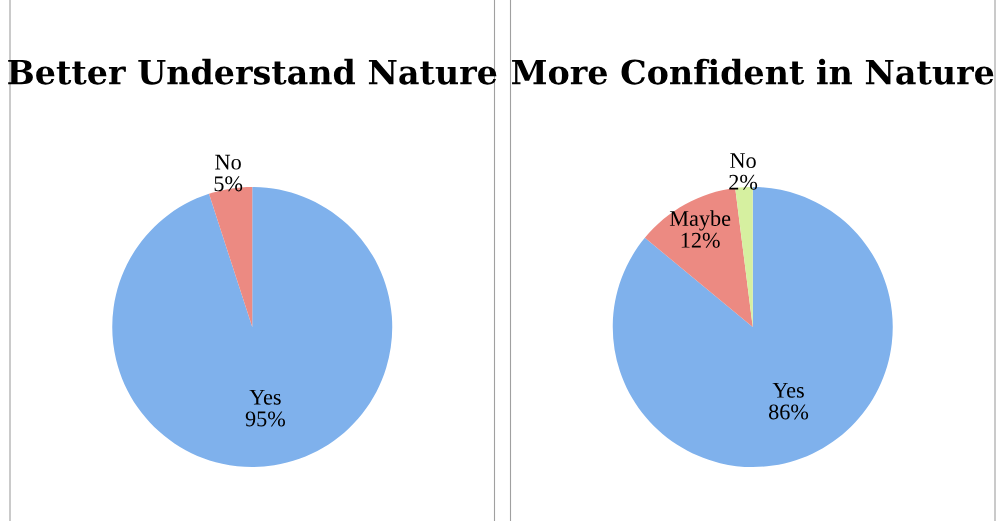 Image resolution: width=1005 pixels, height=521 pixels. I want to click on chart-title: More Confident in Nature, so click(753, 71).